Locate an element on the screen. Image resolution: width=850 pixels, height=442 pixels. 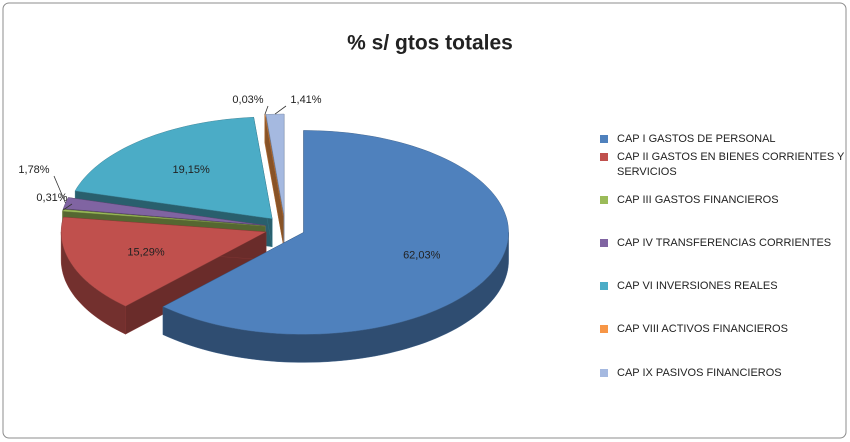
legend-item: CAP VI INVERSIONES REALES is located at coordinates (722, 286).